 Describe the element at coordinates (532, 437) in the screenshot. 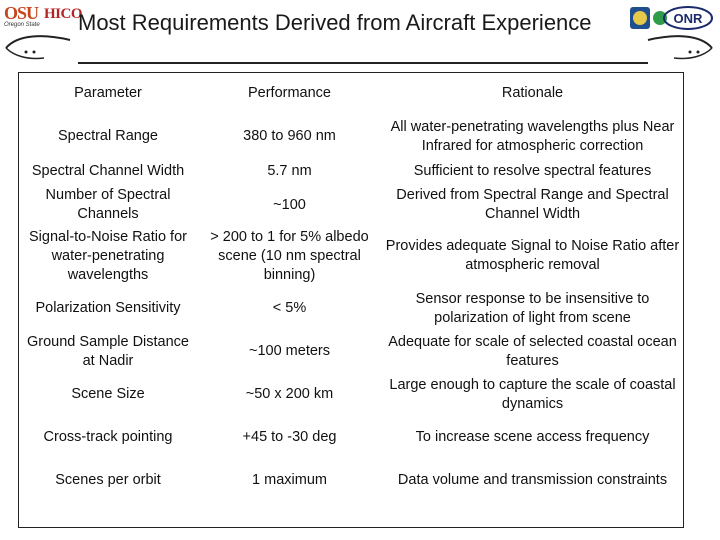

I see `cell-rationale: To increase scene access frequency` at that location.